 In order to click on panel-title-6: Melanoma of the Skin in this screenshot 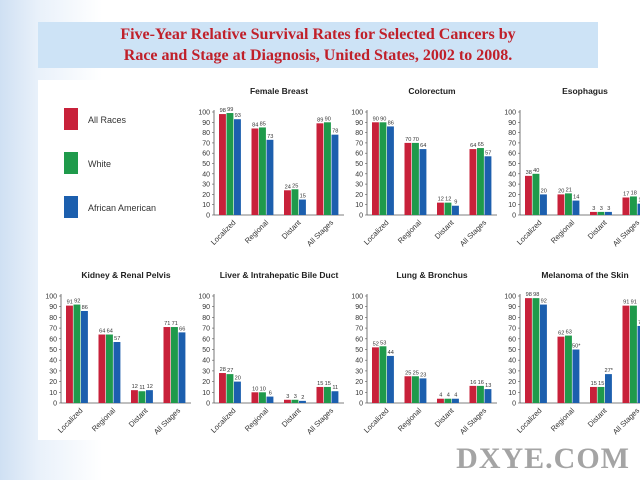, I will do `click(584, 275)`.